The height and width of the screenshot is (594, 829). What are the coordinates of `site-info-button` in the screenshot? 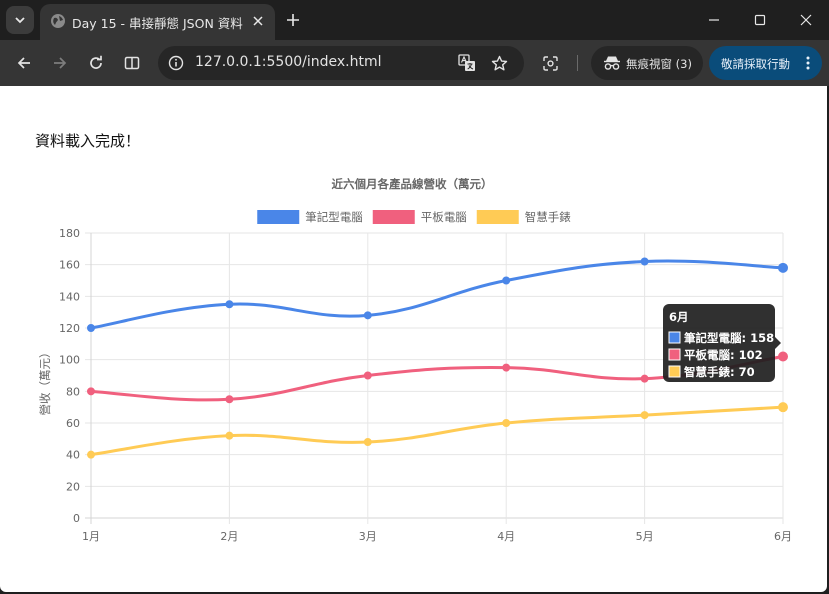 It's located at (176, 63).